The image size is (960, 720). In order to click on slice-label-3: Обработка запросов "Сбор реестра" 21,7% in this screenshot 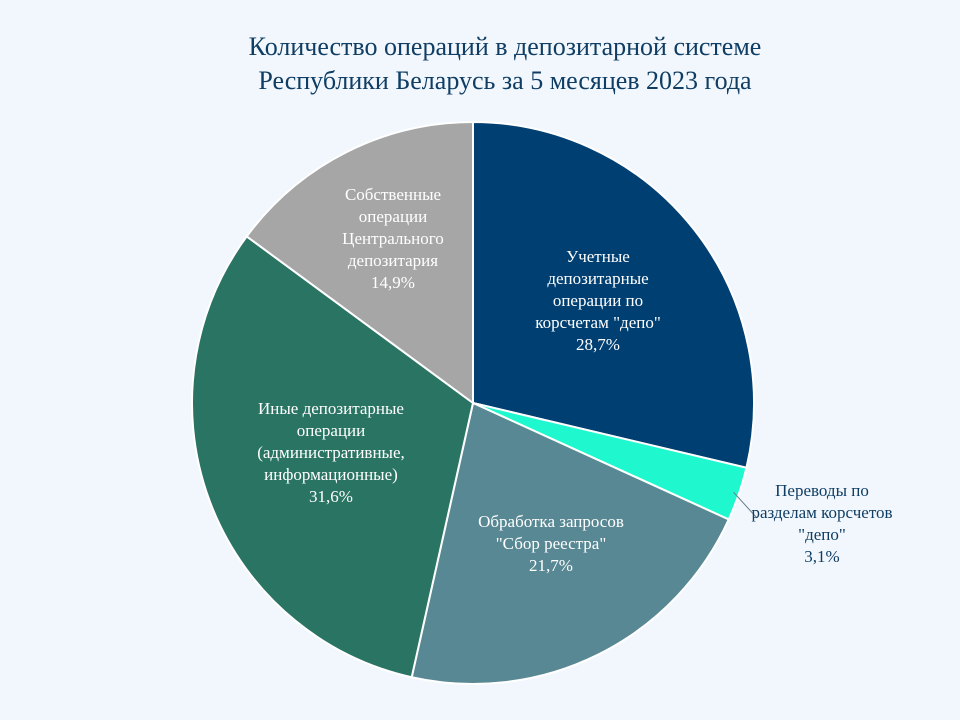, I will do `click(551, 543)`.